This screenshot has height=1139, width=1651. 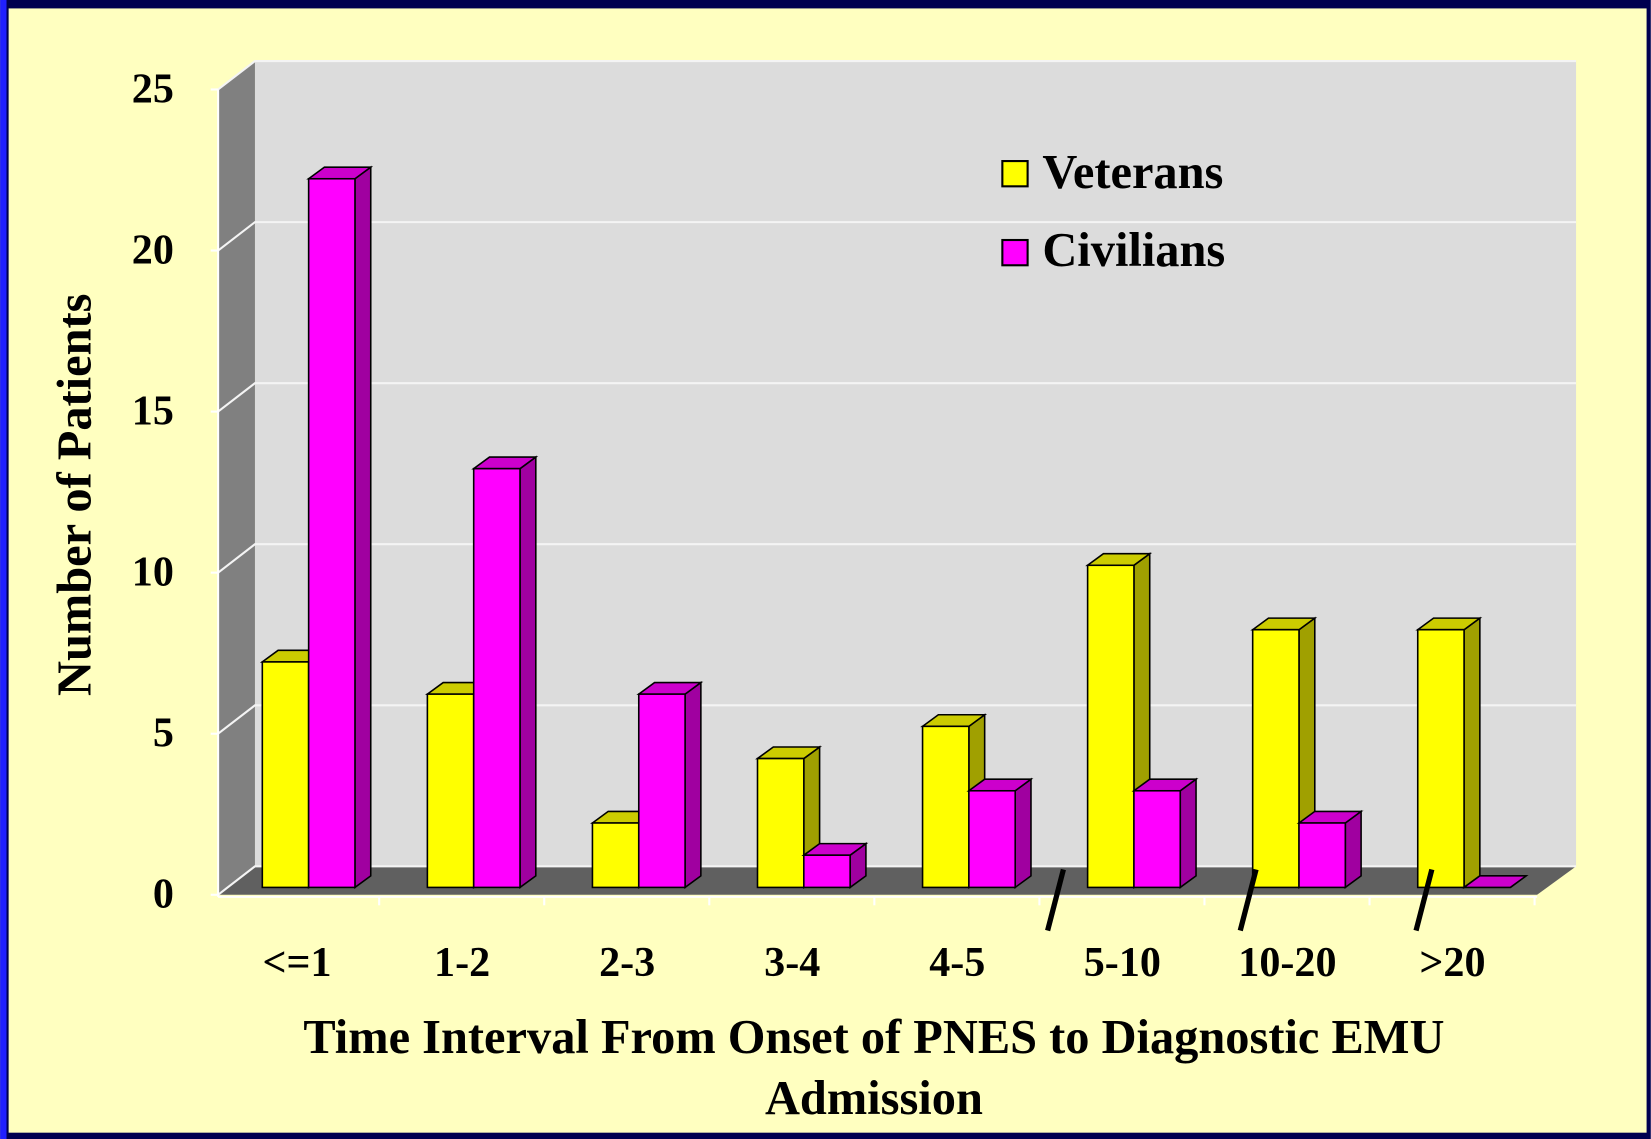 What do you see at coordinates (163, 733) in the screenshot?
I see `y-tick-label: 5` at bounding box center [163, 733].